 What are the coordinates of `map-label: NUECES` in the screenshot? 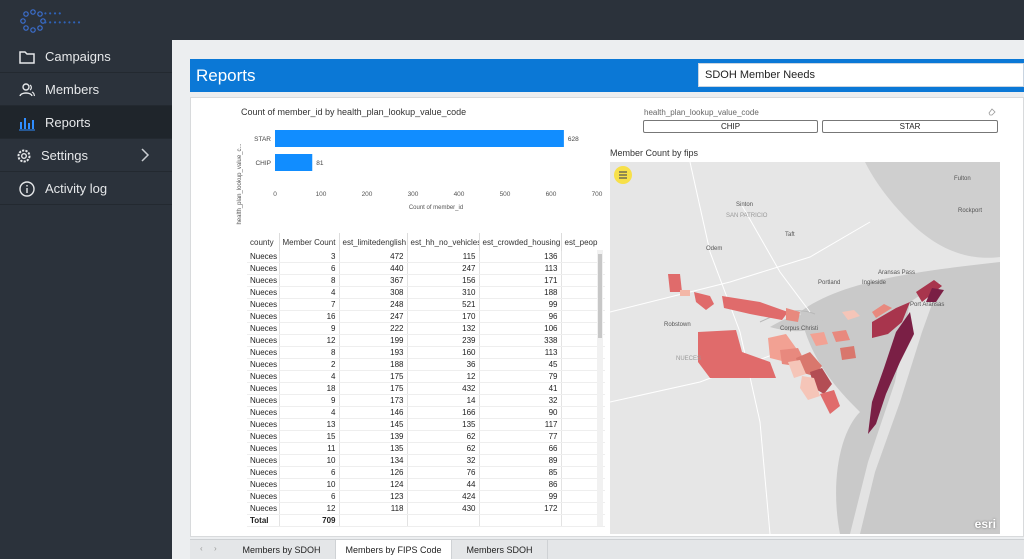 It's located at (689, 359).